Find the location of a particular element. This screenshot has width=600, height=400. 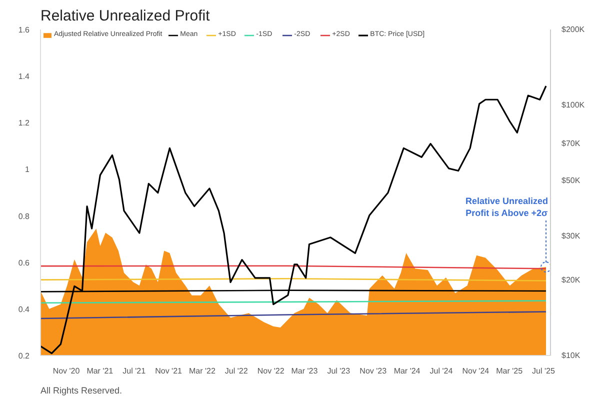

x-tick-label: Jul '25 is located at coordinates (544, 371).